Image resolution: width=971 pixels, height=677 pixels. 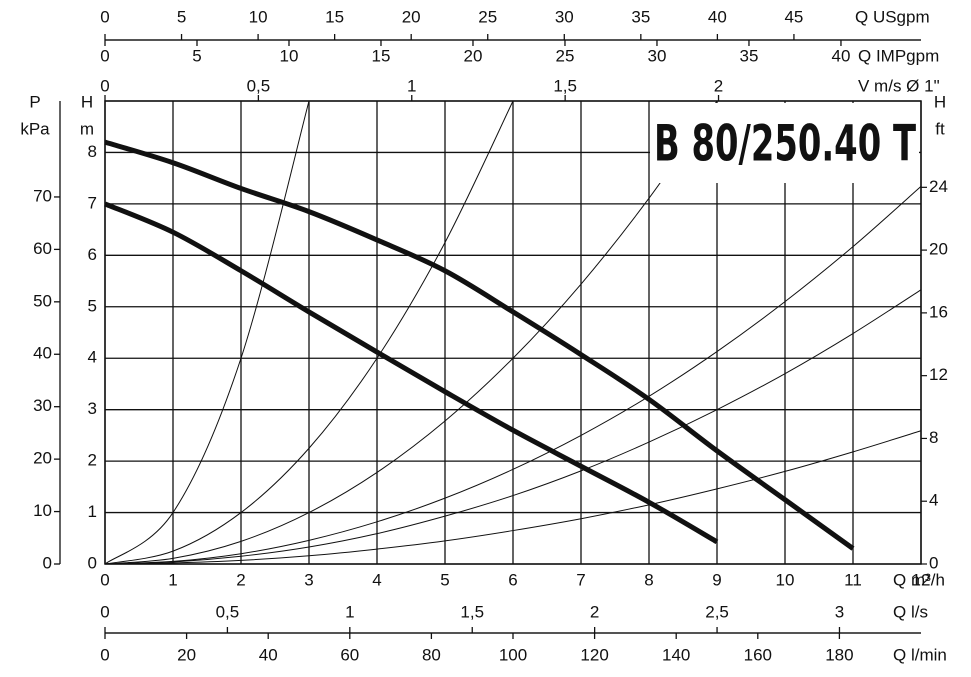 What do you see at coordinates (933, 500) in the screenshot?
I see `y2-tick-label: 4` at bounding box center [933, 500].